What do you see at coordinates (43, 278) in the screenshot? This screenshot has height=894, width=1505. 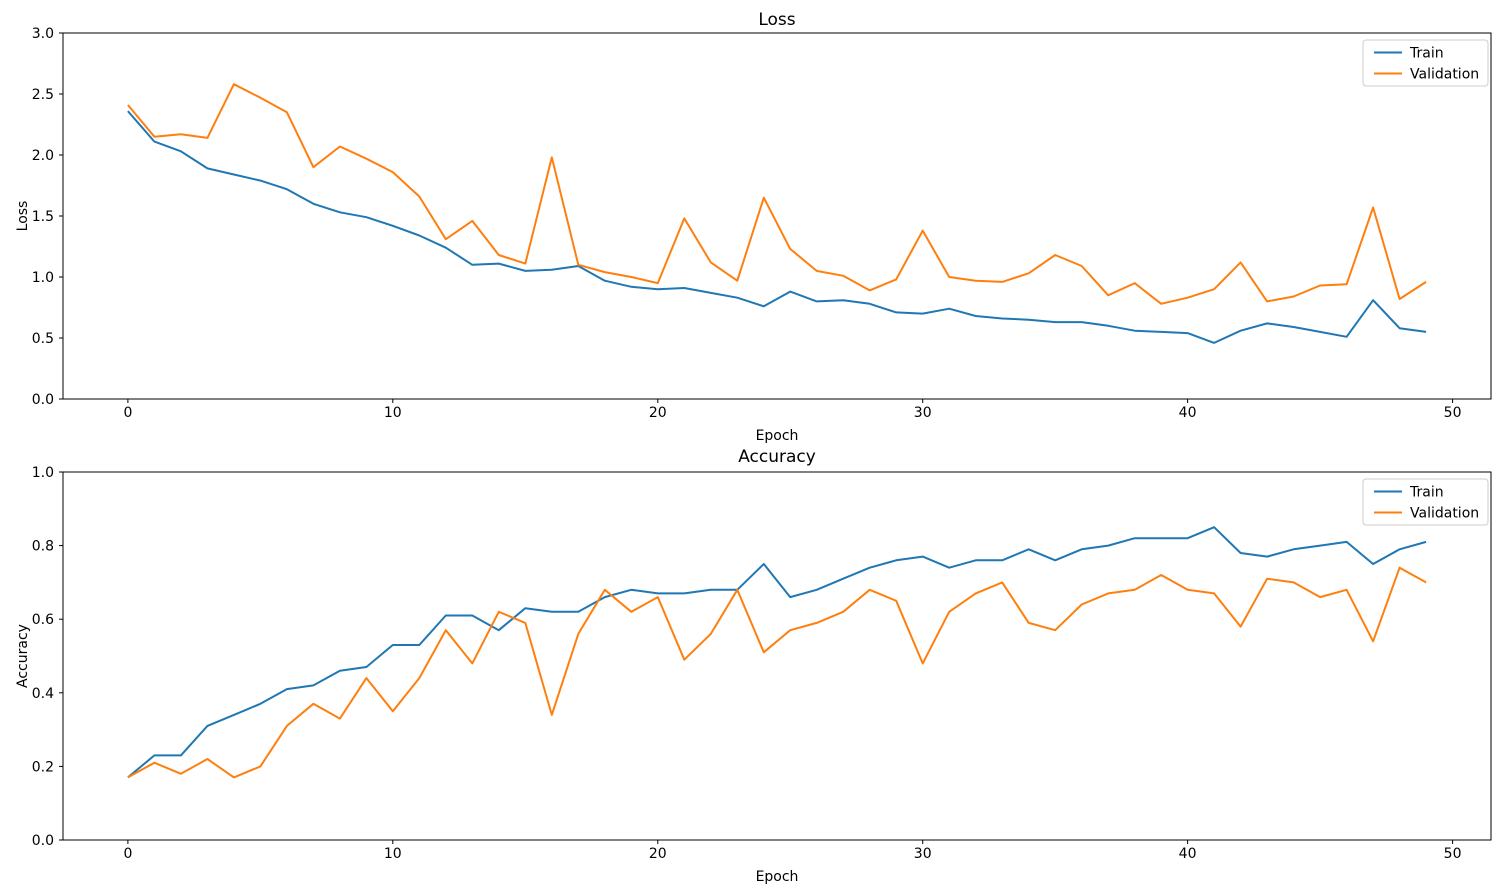 I see `loss-y-tick-label: 1.0` at bounding box center [43, 278].